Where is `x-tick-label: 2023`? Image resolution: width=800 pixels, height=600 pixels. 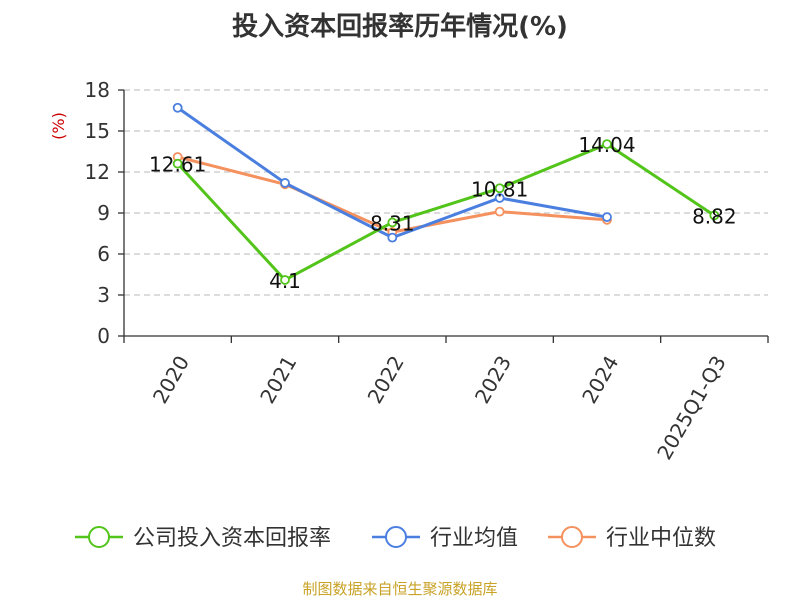 x-tick-label: 2023 is located at coordinates (493, 379).